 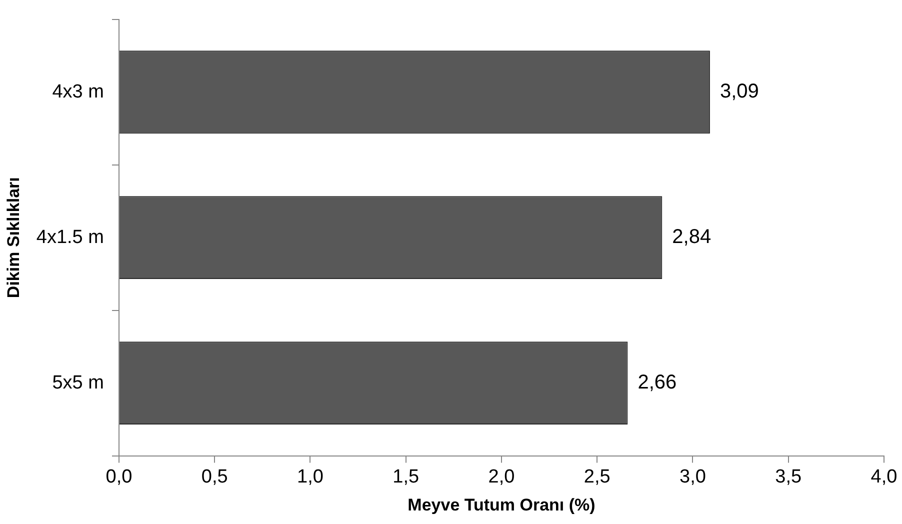 What do you see at coordinates (739, 91) in the screenshot?
I see `data-label: 3,09` at bounding box center [739, 91].